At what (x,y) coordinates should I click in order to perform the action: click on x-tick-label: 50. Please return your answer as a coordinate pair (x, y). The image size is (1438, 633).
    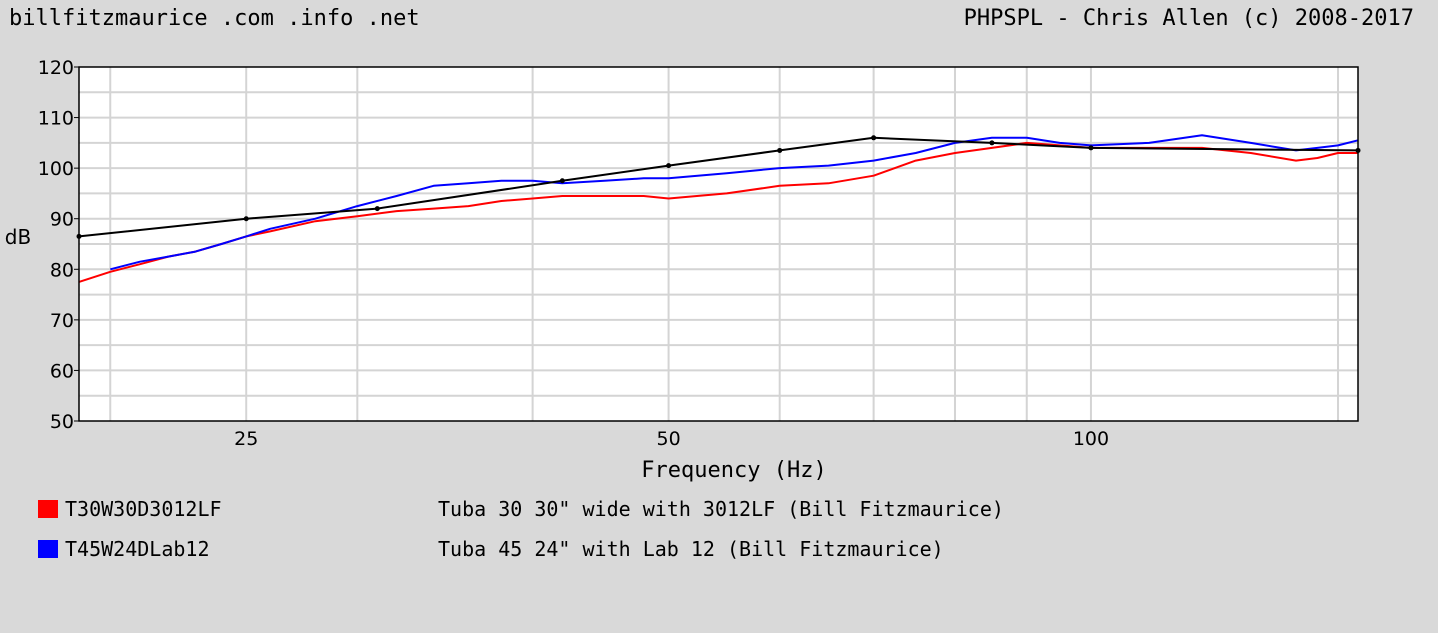
    Looking at the image, I should click on (668, 439).